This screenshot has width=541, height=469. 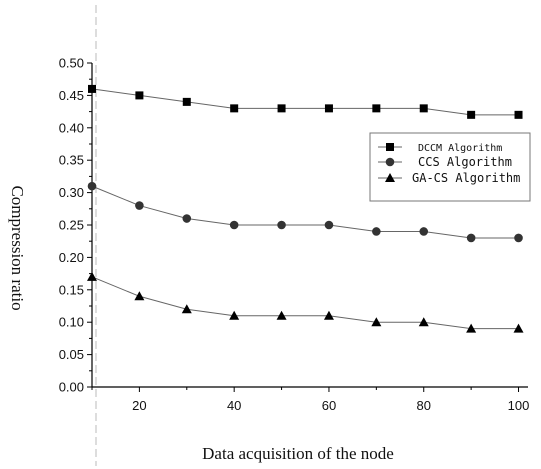 What do you see at coordinates (298, 453) in the screenshot?
I see `x-axis-title: Data acquisition of the node` at bounding box center [298, 453].